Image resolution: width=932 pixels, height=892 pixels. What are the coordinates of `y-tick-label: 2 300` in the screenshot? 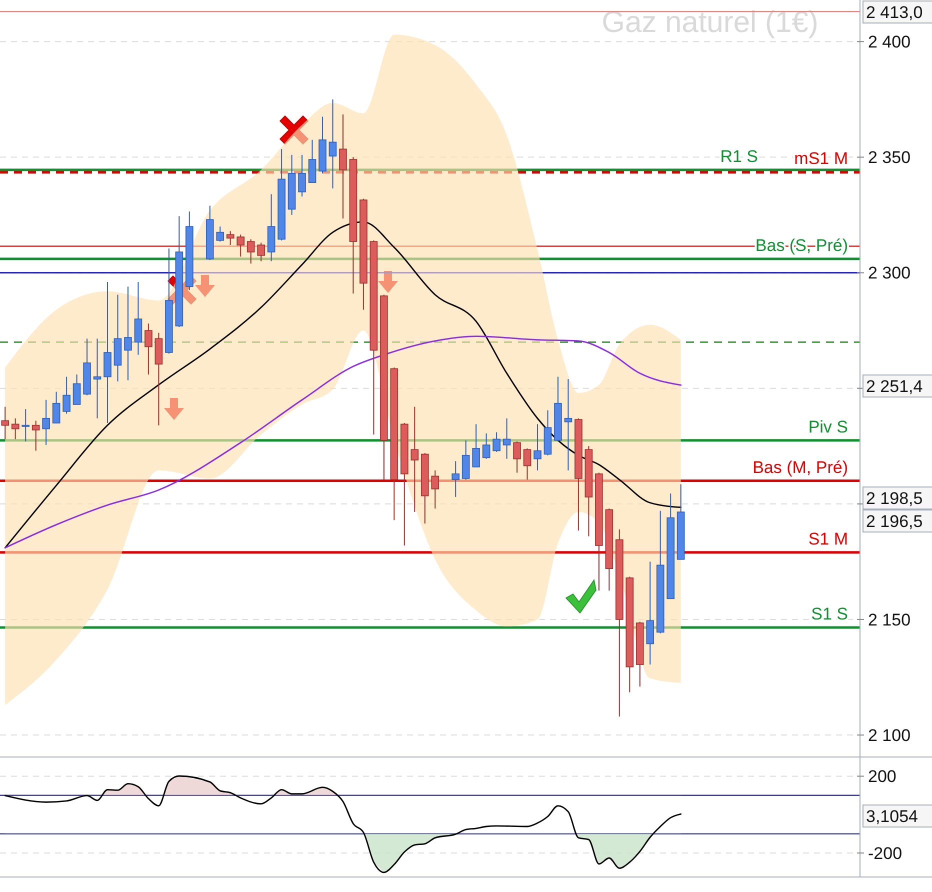 It's located at (889, 273).